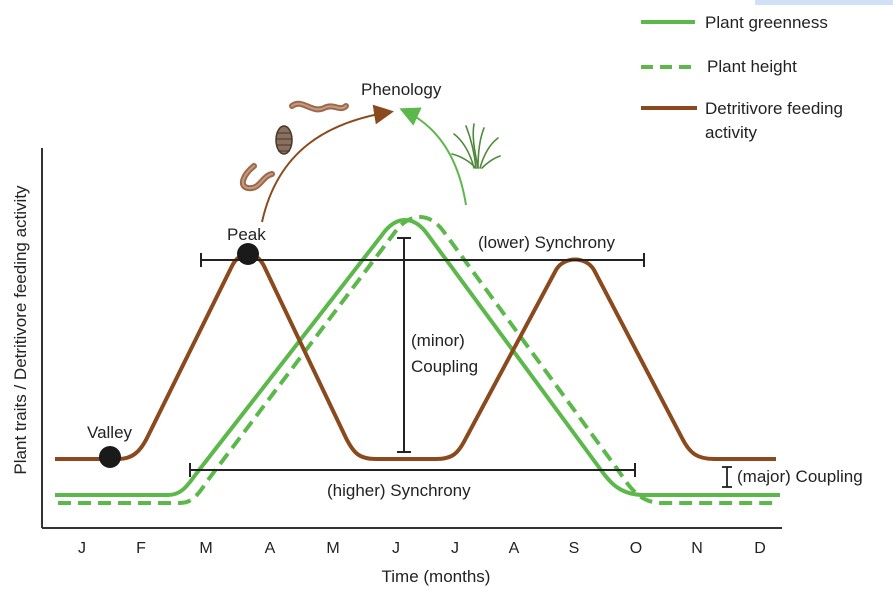 The height and width of the screenshot is (611, 893). Describe the element at coordinates (422, 260) in the screenshot. I see `lower-synchrony-bar` at that location.